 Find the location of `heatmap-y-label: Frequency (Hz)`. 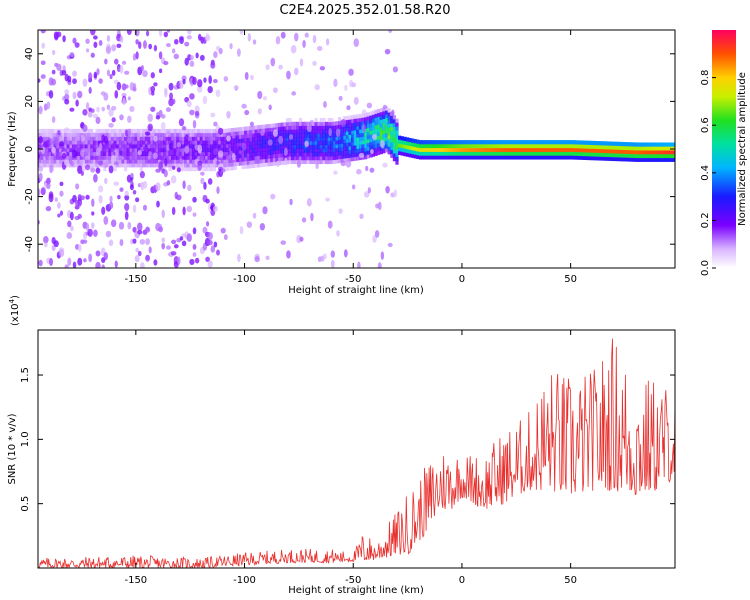

heatmap-y-label: Frequency (Hz) is located at coordinates (12, 149).